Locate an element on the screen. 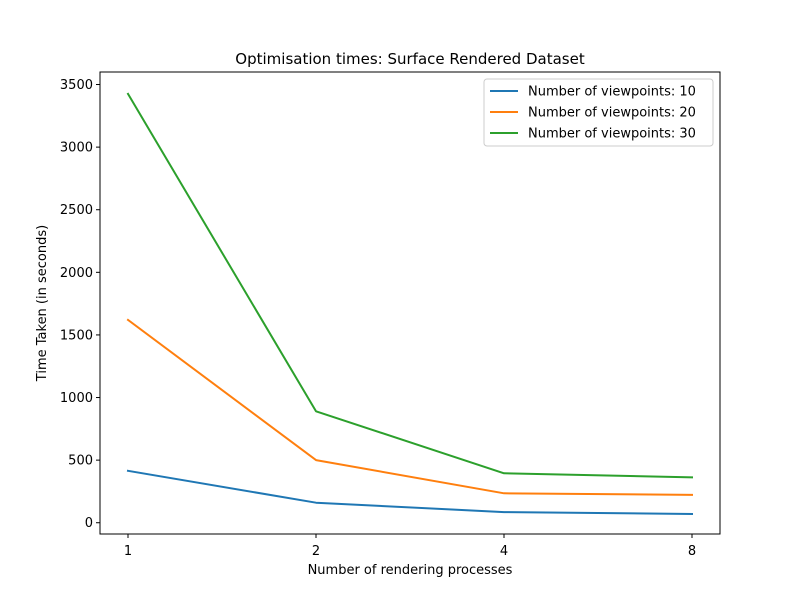  legend-label: Number of viewpoints: 30 is located at coordinates (612, 134).